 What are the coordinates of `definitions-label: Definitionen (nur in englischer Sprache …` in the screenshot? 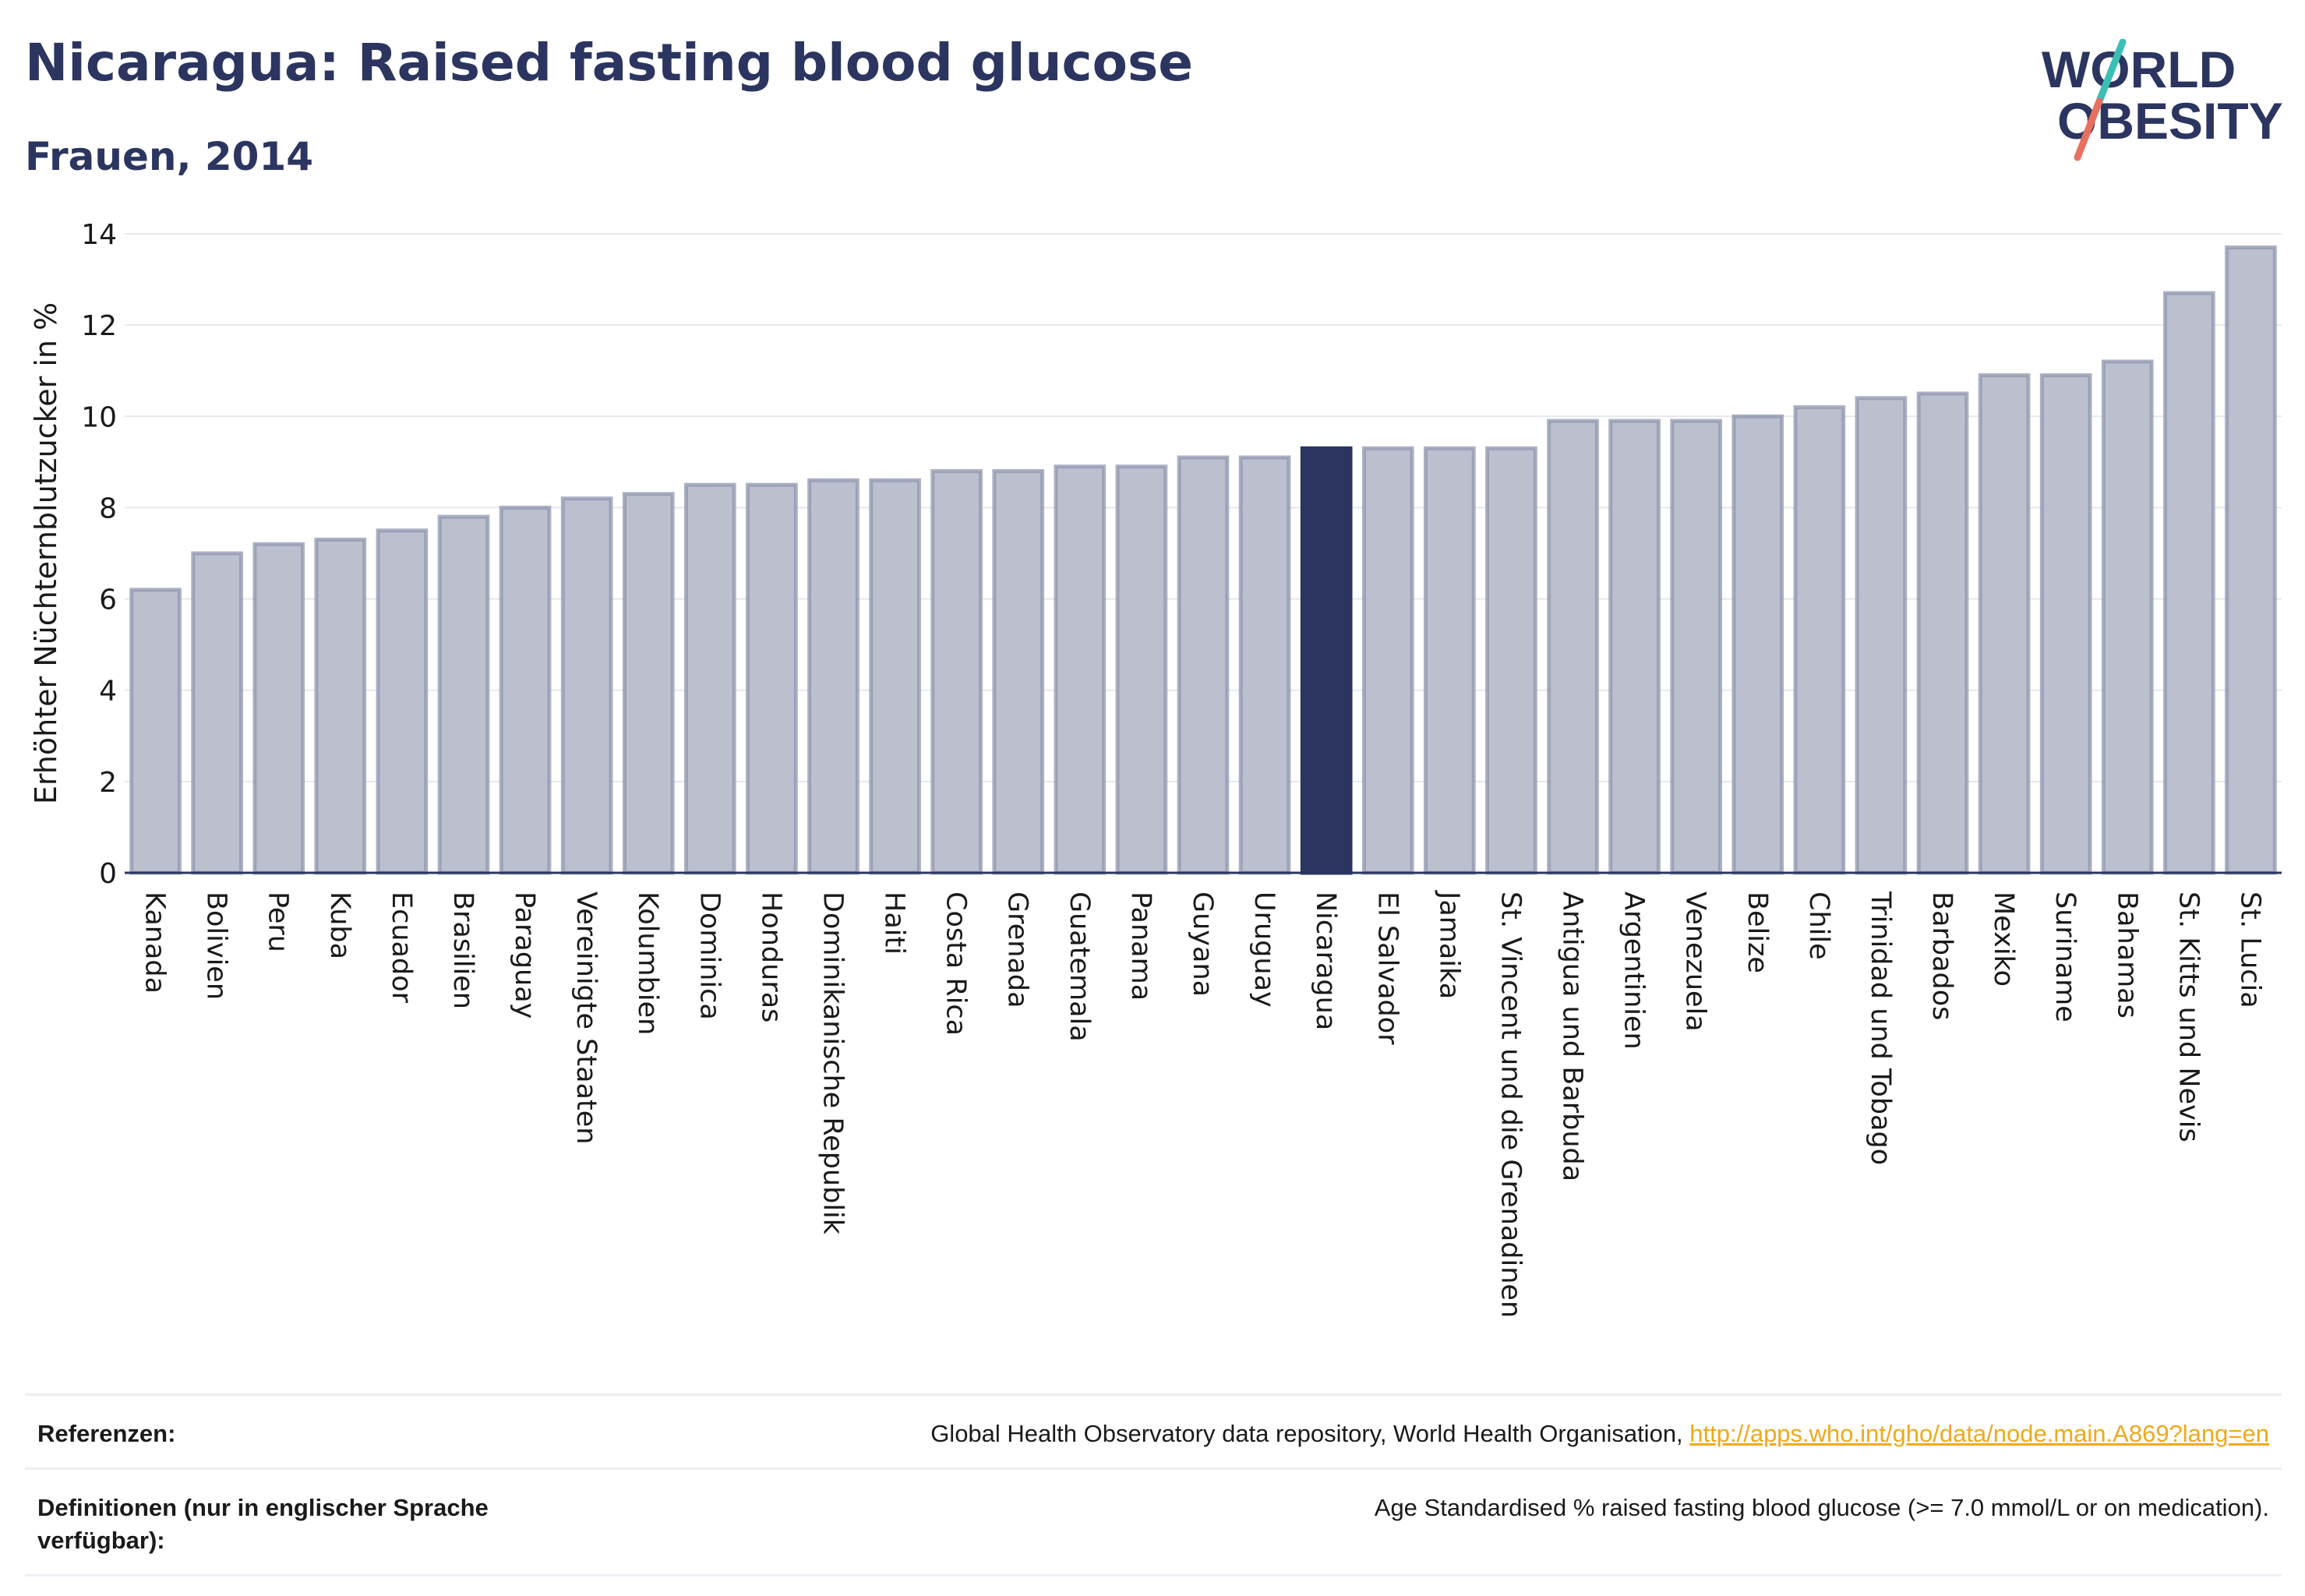 It's located at (263, 1524).